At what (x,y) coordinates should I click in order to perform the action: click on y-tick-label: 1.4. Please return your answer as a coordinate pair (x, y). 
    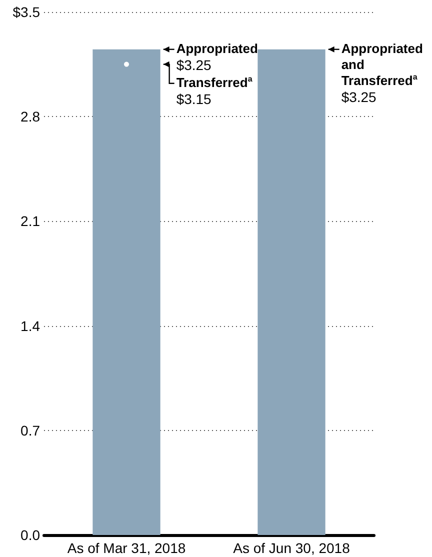
    Looking at the image, I should click on (30, 326).